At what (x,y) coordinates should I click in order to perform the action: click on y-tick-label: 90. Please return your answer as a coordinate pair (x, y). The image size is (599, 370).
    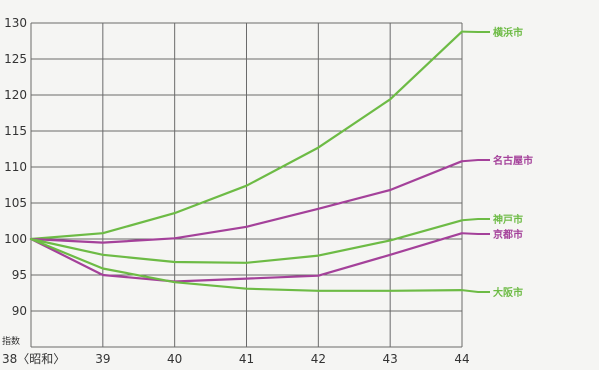
    Looking at the image, I should click on (19, 311).